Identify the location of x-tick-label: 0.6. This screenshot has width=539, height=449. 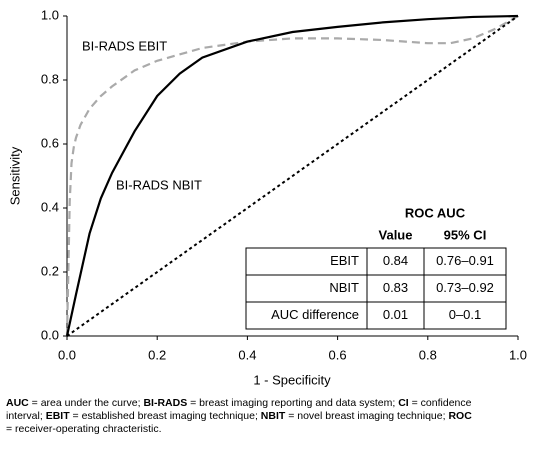
(338, 354).